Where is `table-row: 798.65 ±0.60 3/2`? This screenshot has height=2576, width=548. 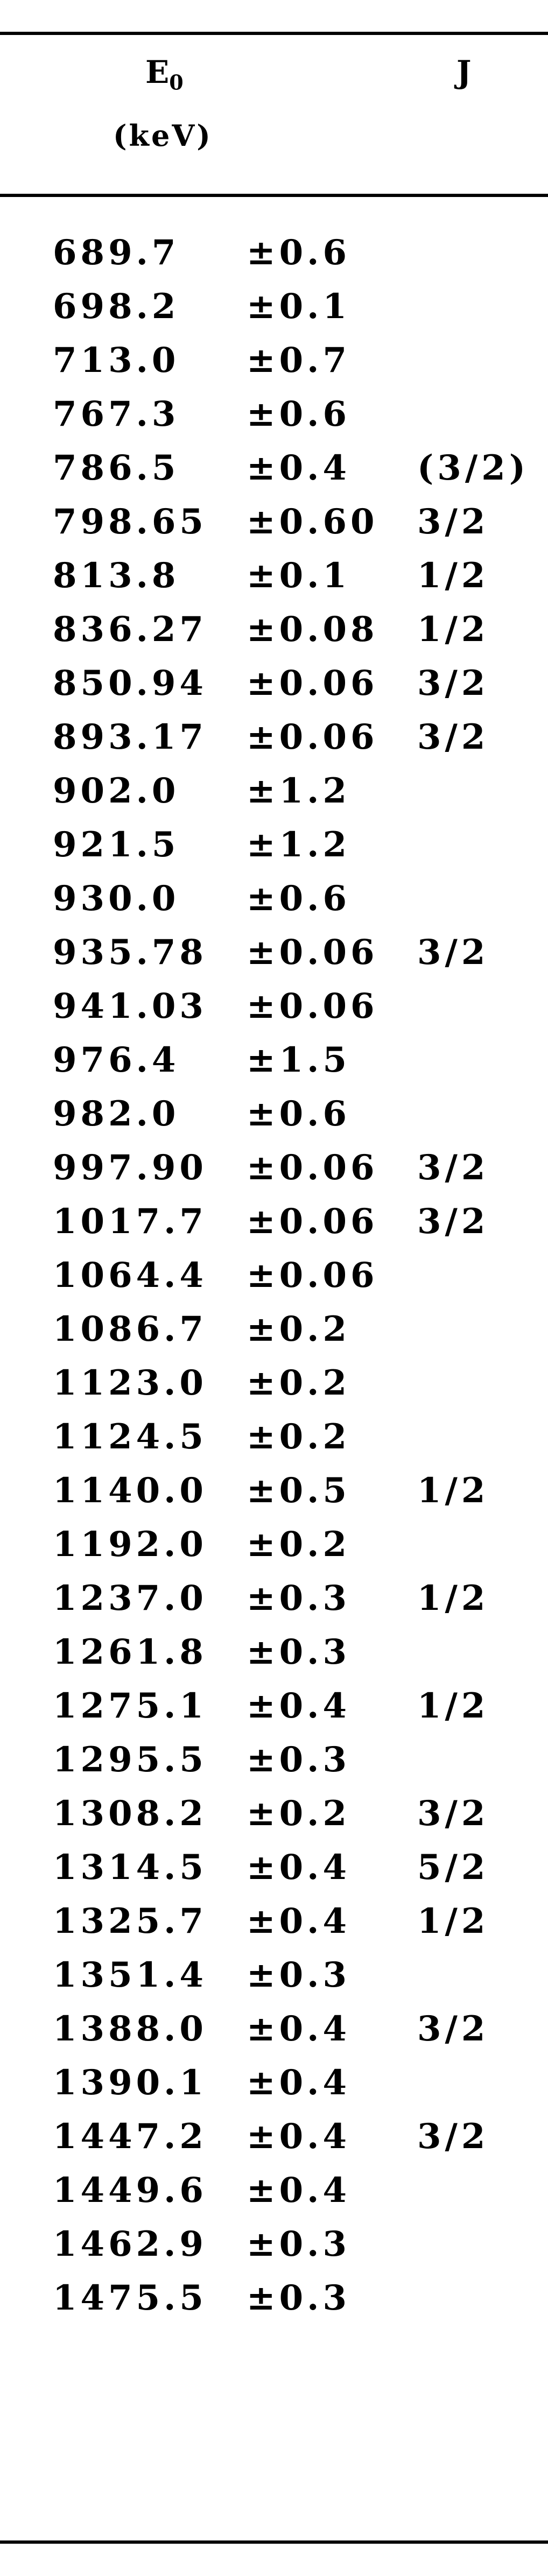
table-row: 798.65 ±0.60 3/2 is located at coordinates (274, 522).